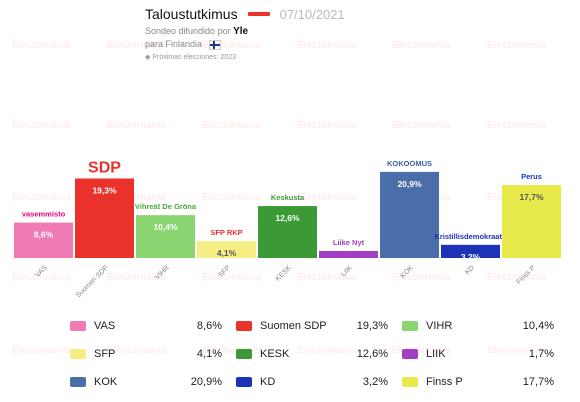  What do you see at coordinates (268, 382) in the screenshot?
I see `legend-party-name: KD` at bounding box center [268, 382].